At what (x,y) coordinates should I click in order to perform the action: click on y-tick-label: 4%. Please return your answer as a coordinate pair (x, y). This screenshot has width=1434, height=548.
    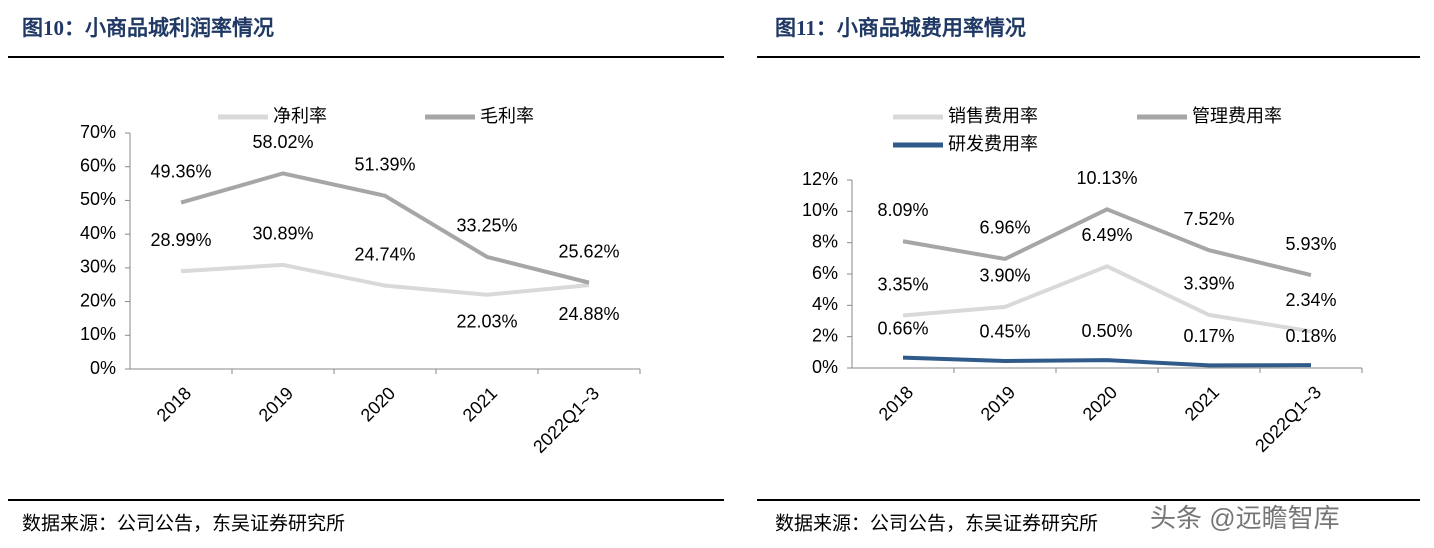
    Looking at the image, I should click on (825, 304).